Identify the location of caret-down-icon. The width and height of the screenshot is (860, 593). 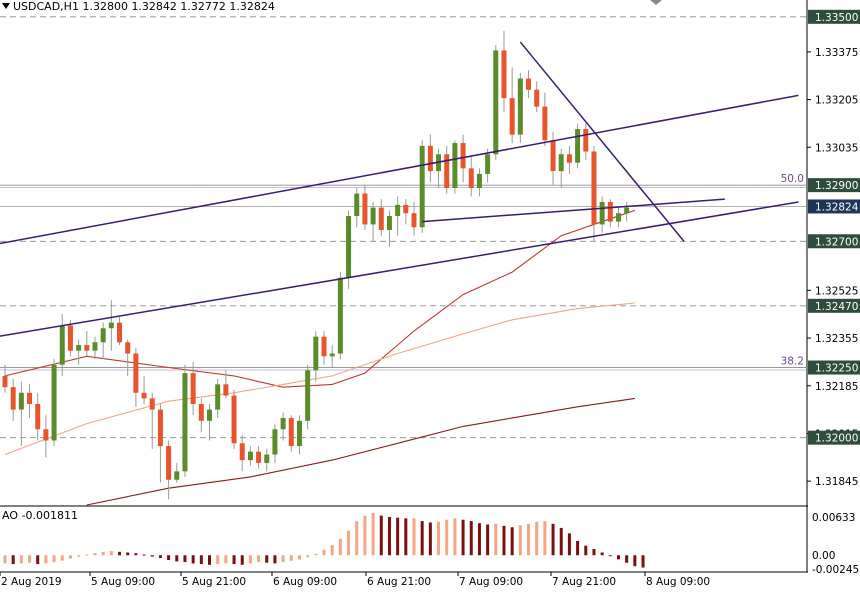
(6, 6).